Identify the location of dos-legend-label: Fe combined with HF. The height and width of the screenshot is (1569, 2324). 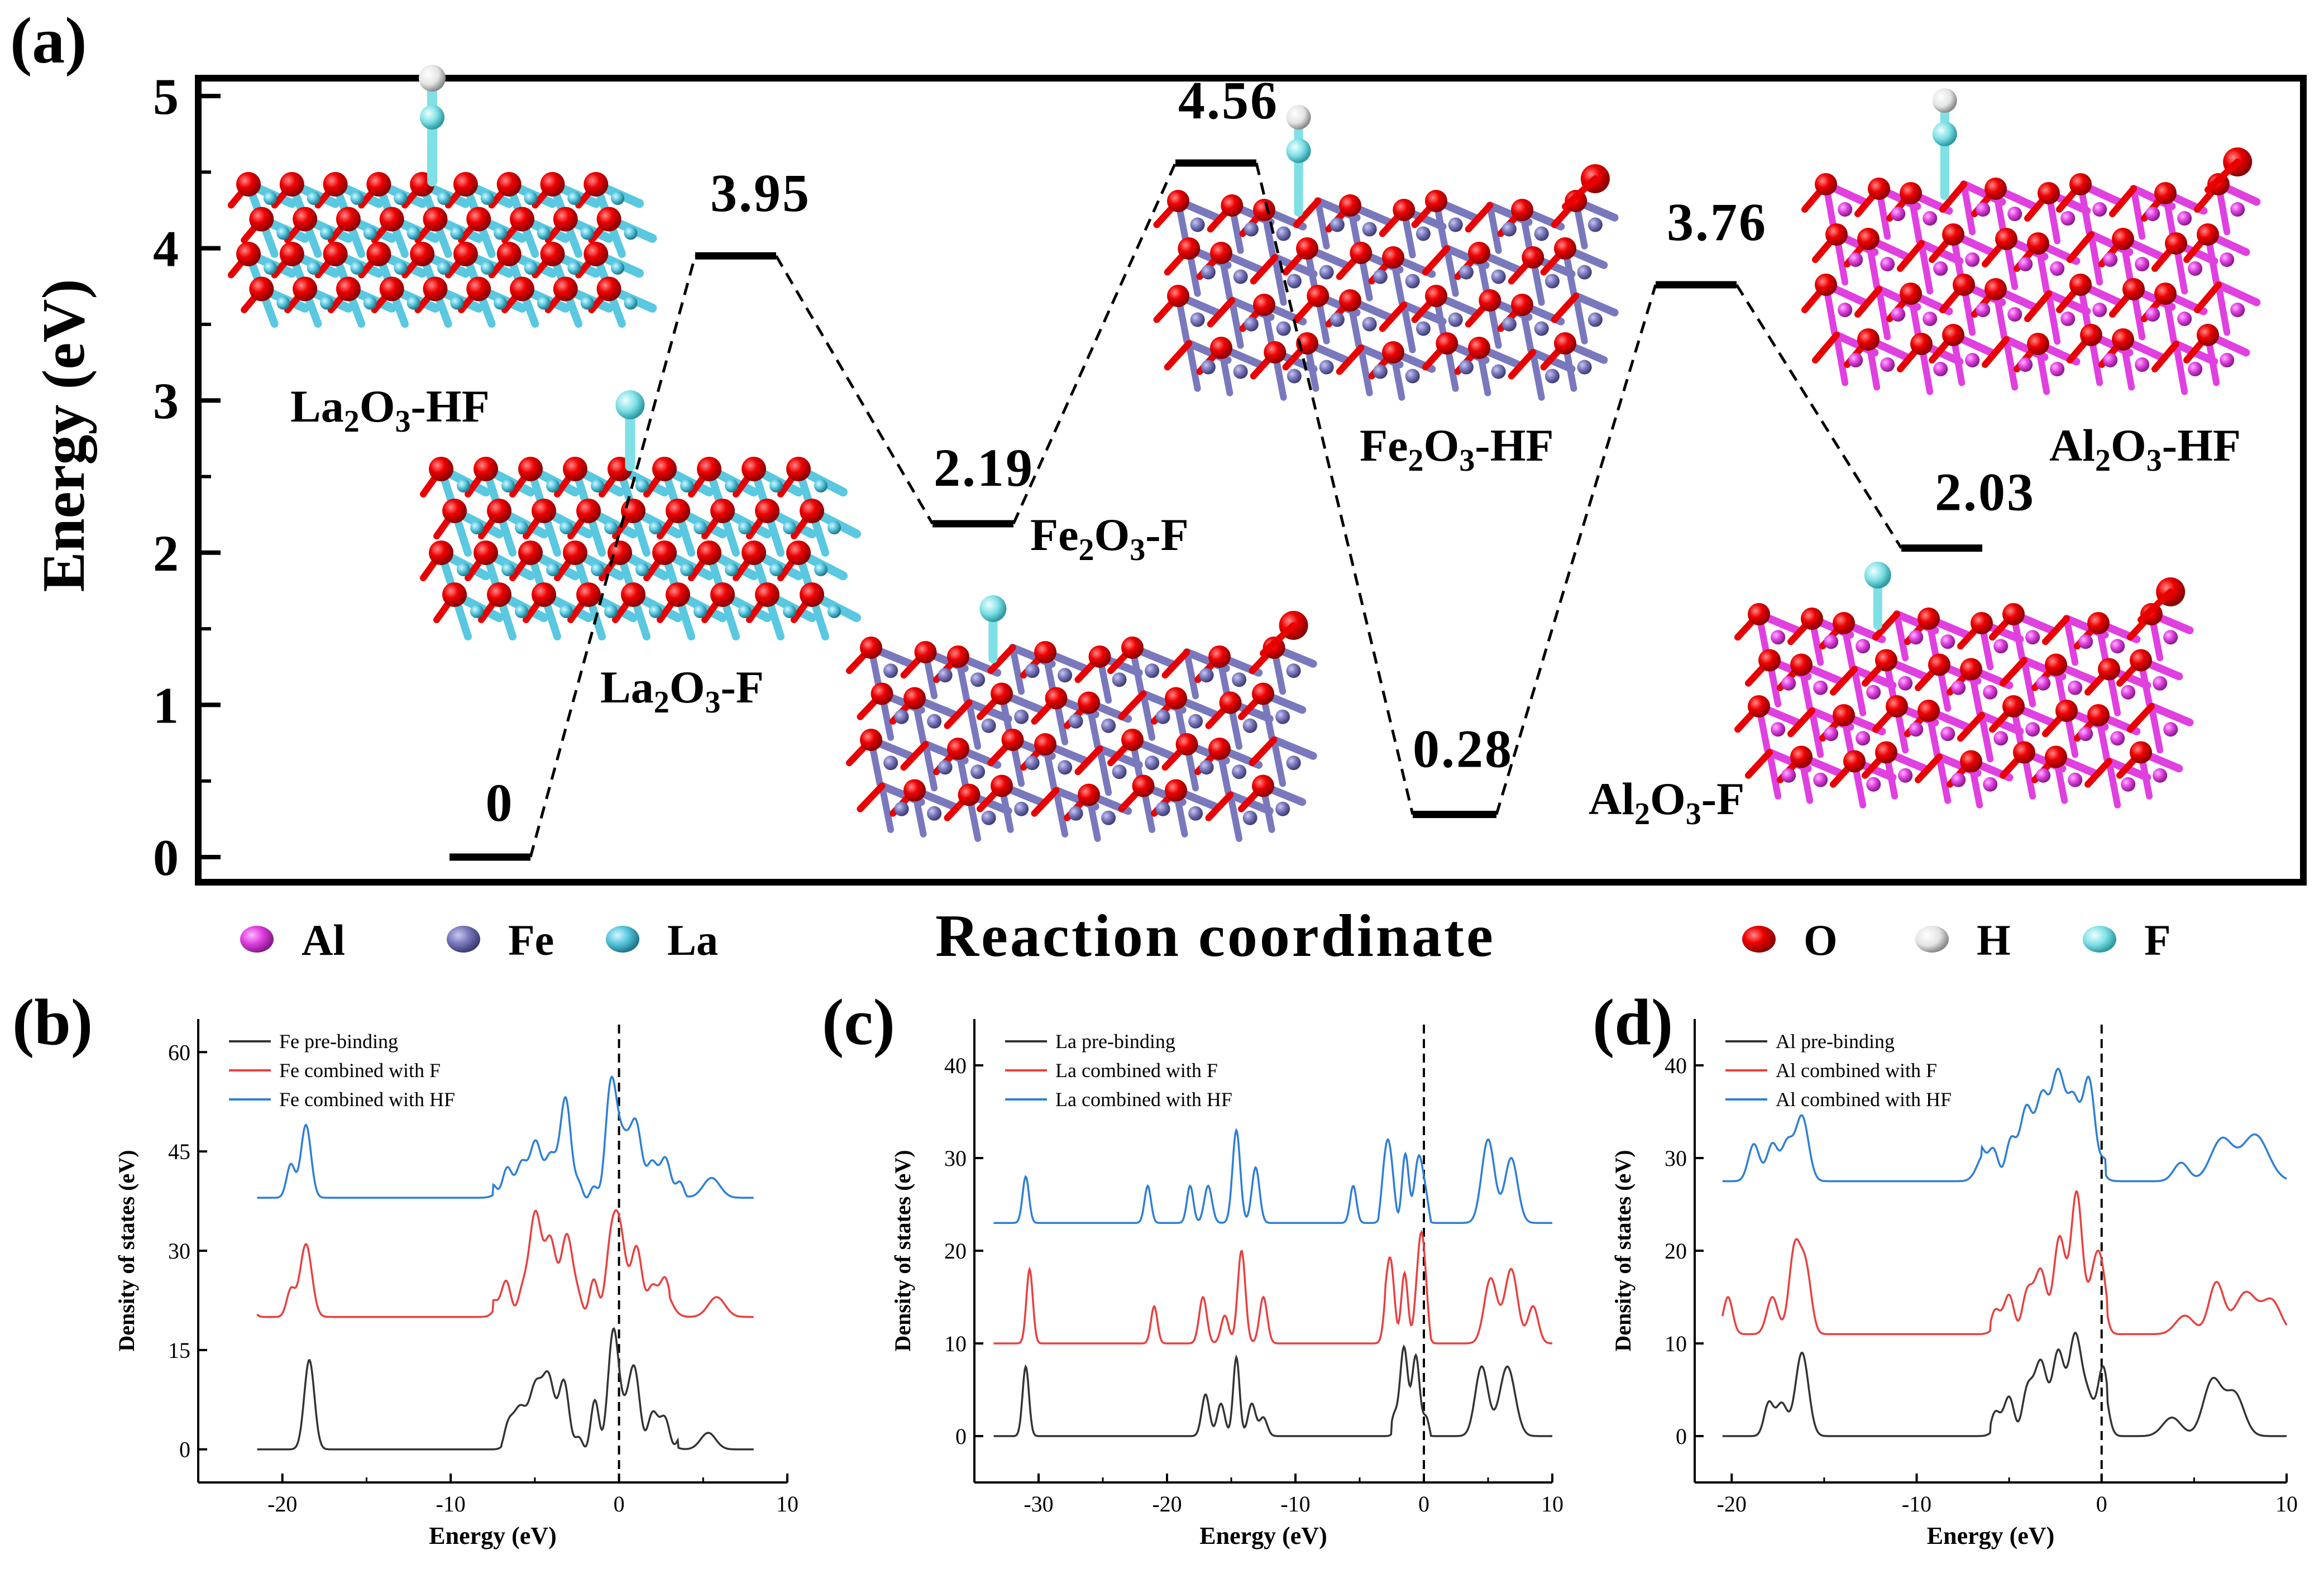
(367, 1099).